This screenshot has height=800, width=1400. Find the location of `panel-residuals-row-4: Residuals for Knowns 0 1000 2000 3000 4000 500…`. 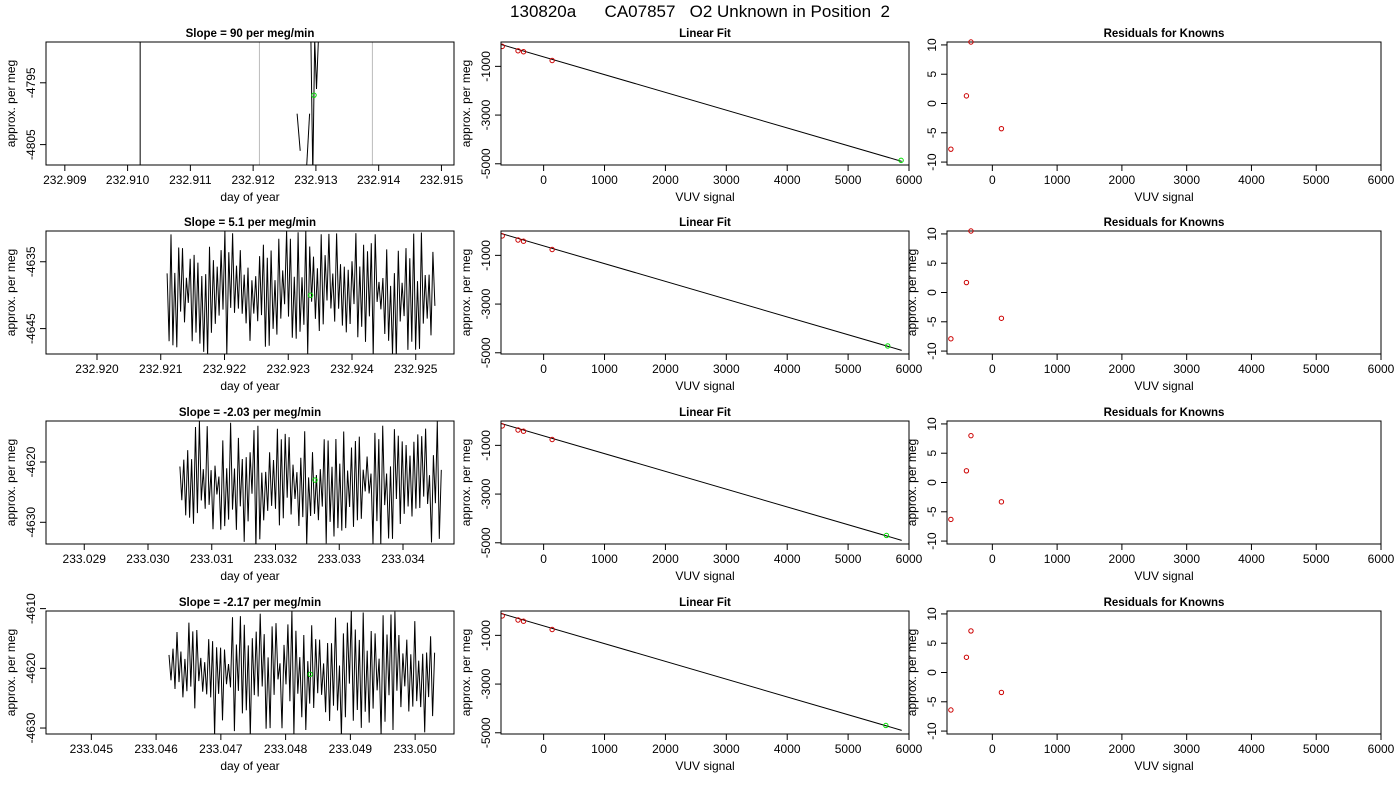

panel-residuals-row-4: Residuals for Knowns 0 1000 2000 3000 4000 500… is located at coordinates (1150, 685).